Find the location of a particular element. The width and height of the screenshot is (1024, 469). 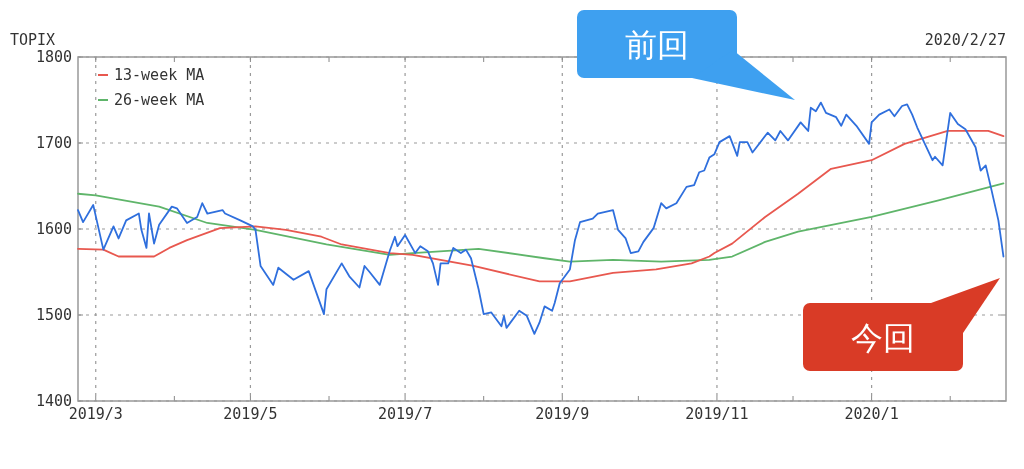

y-tick-label: 1700 is located at coordinates (53, 143).